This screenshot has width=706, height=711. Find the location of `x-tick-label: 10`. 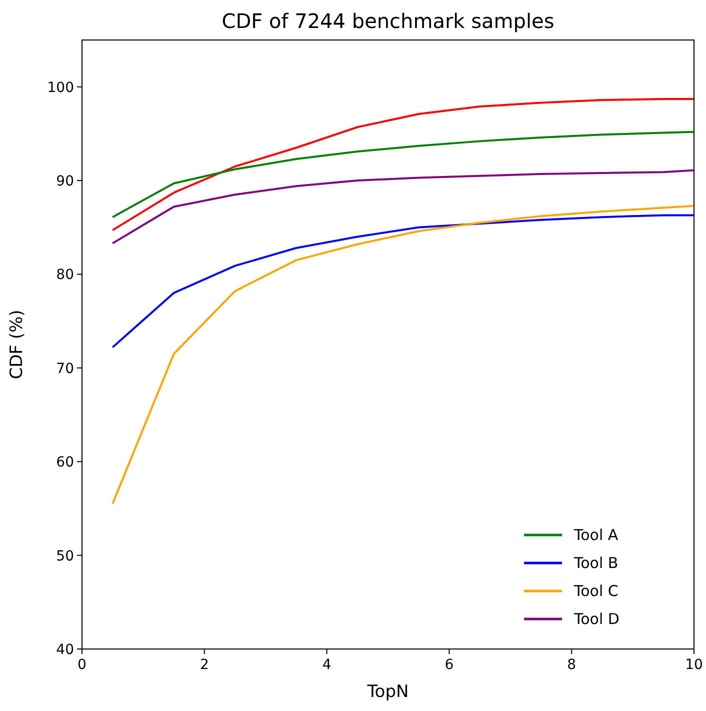

x-tick-label: 10 is located at coordinates (694, 665).